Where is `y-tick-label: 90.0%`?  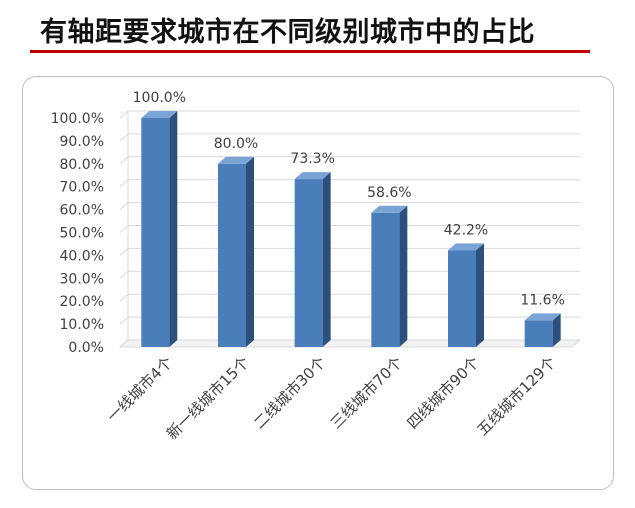 y-tick-label: 90.0% is located at coordinates (82, 142).